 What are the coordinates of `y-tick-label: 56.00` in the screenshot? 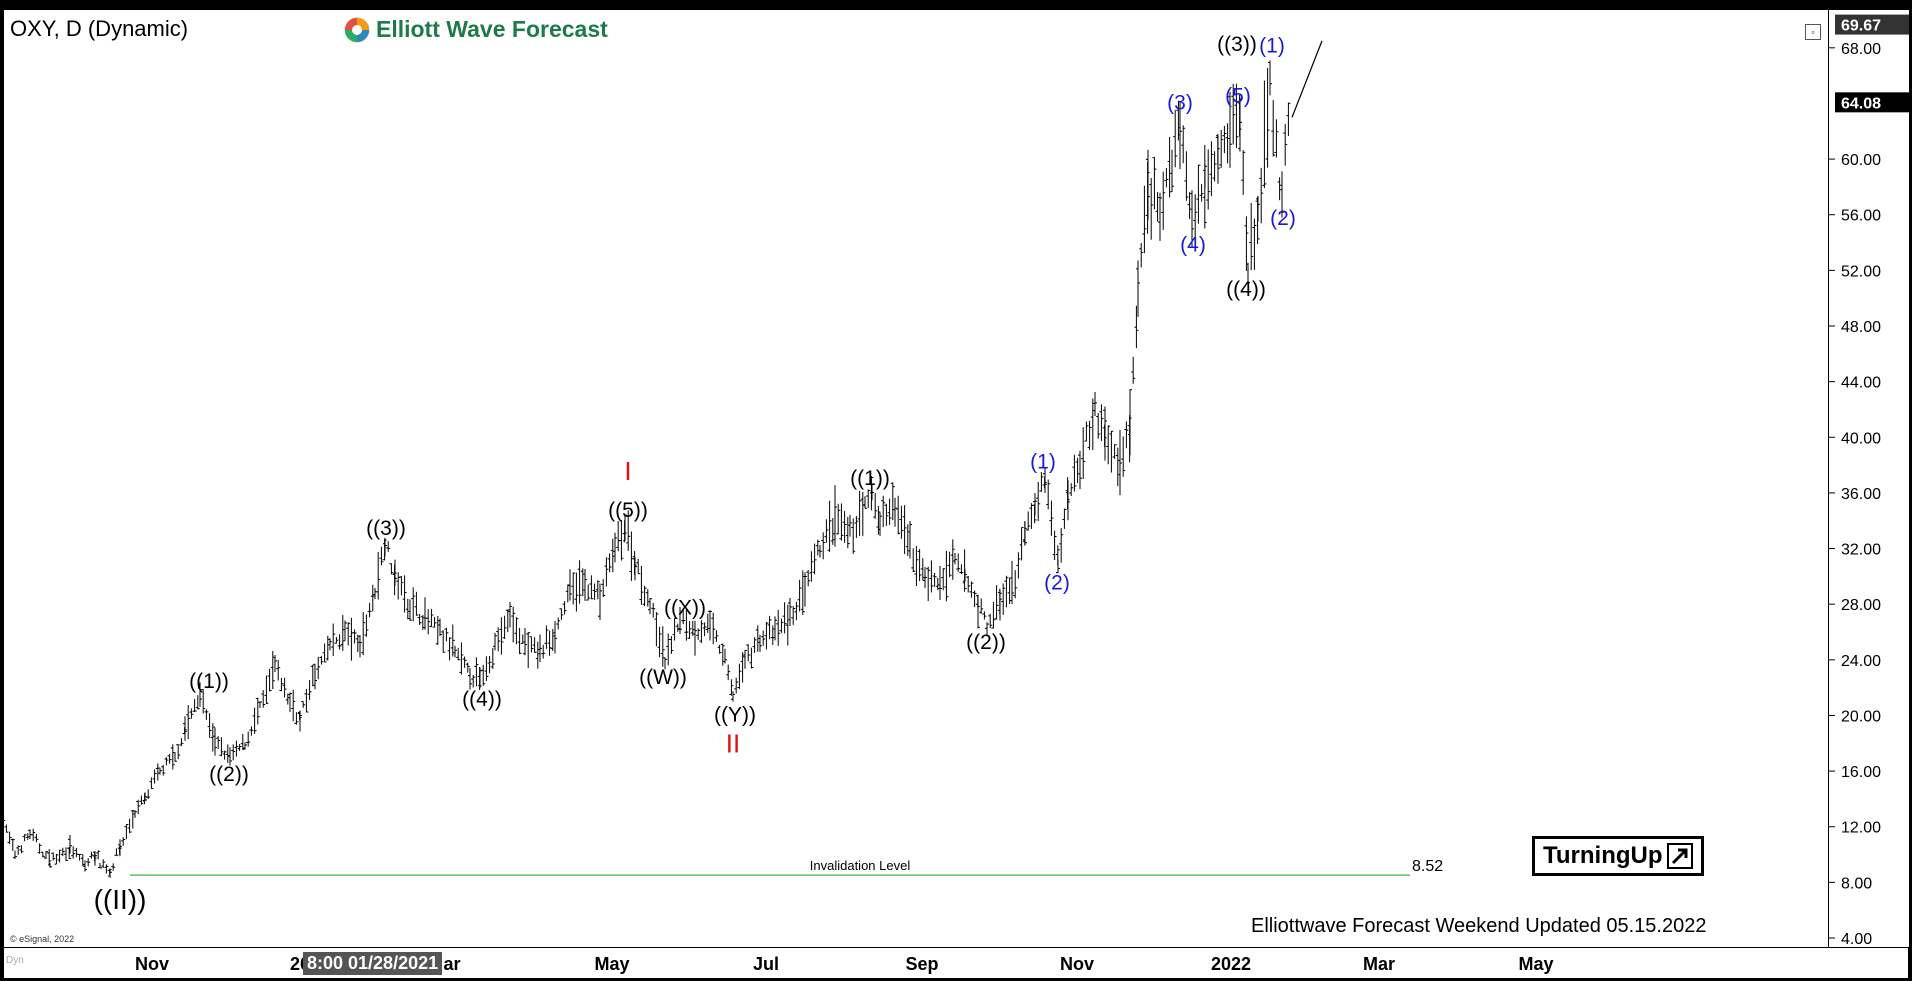 It's located at (1861, 216).